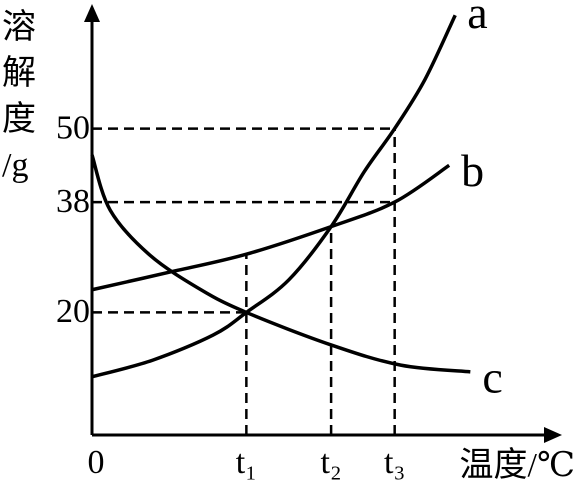 The width and height of the screenshot is (575, 490). What do you see at coordinates (246, 462) in the screenshot?
I see `x-tick-label: t₁` at bounding box center [246, 462].